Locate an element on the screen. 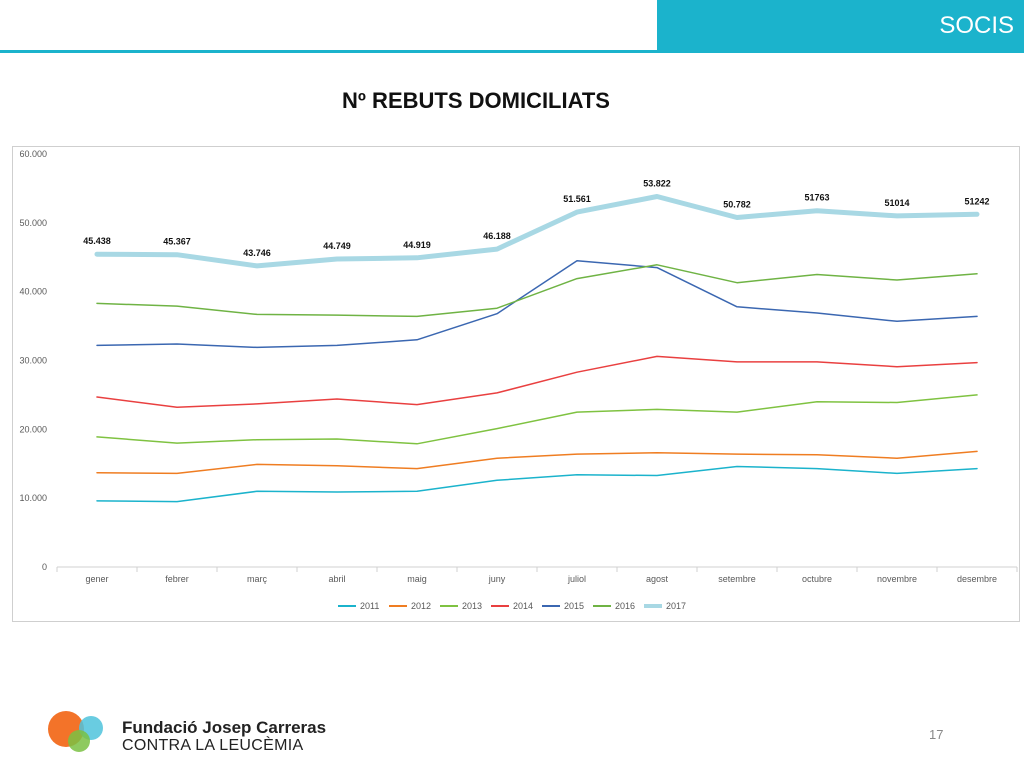 Image resolution: width=1024 pixels, height=768 pixels. legend-label: 2012 is located at coordinates (421, 606).